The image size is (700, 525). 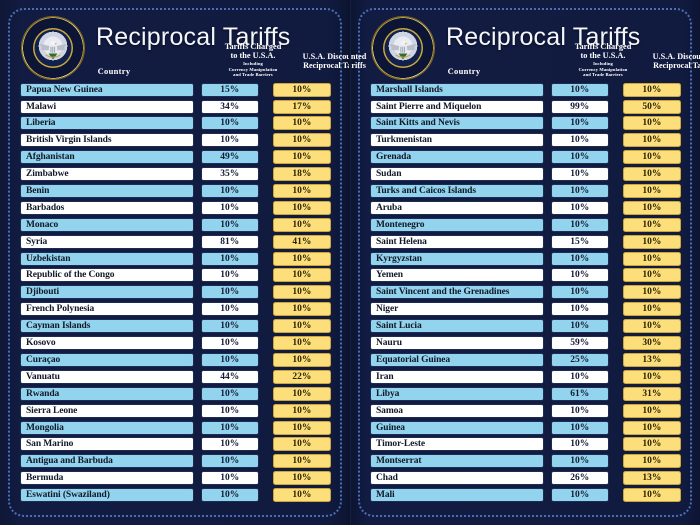 I want to click on table-row: Republic of the Congo 10% 10%, so click(x=175, y=275).